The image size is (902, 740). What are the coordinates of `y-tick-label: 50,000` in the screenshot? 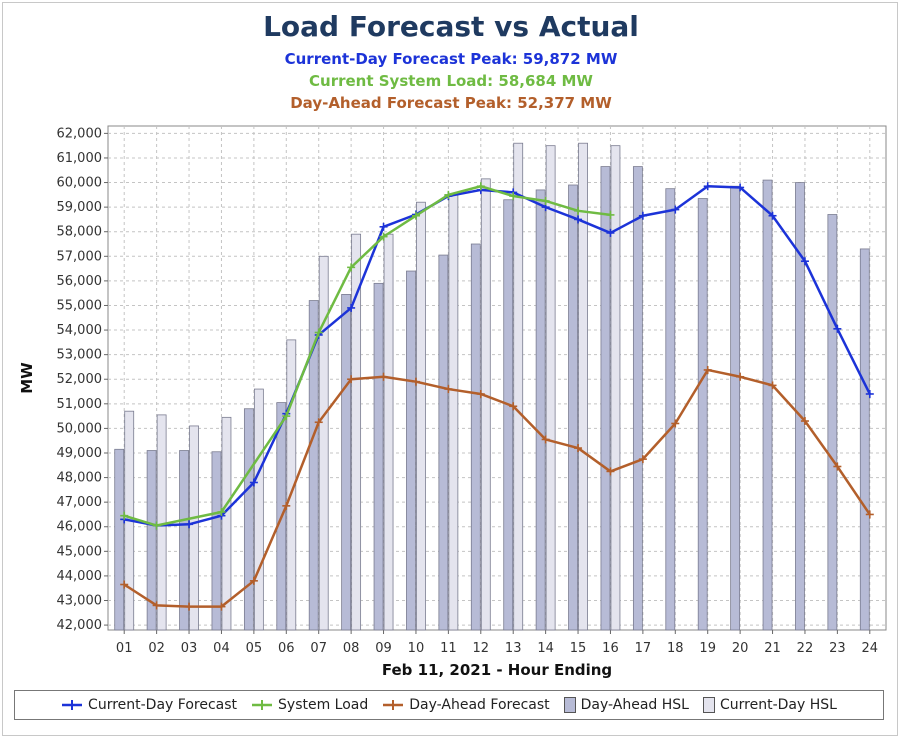 It's located at (80, 428).